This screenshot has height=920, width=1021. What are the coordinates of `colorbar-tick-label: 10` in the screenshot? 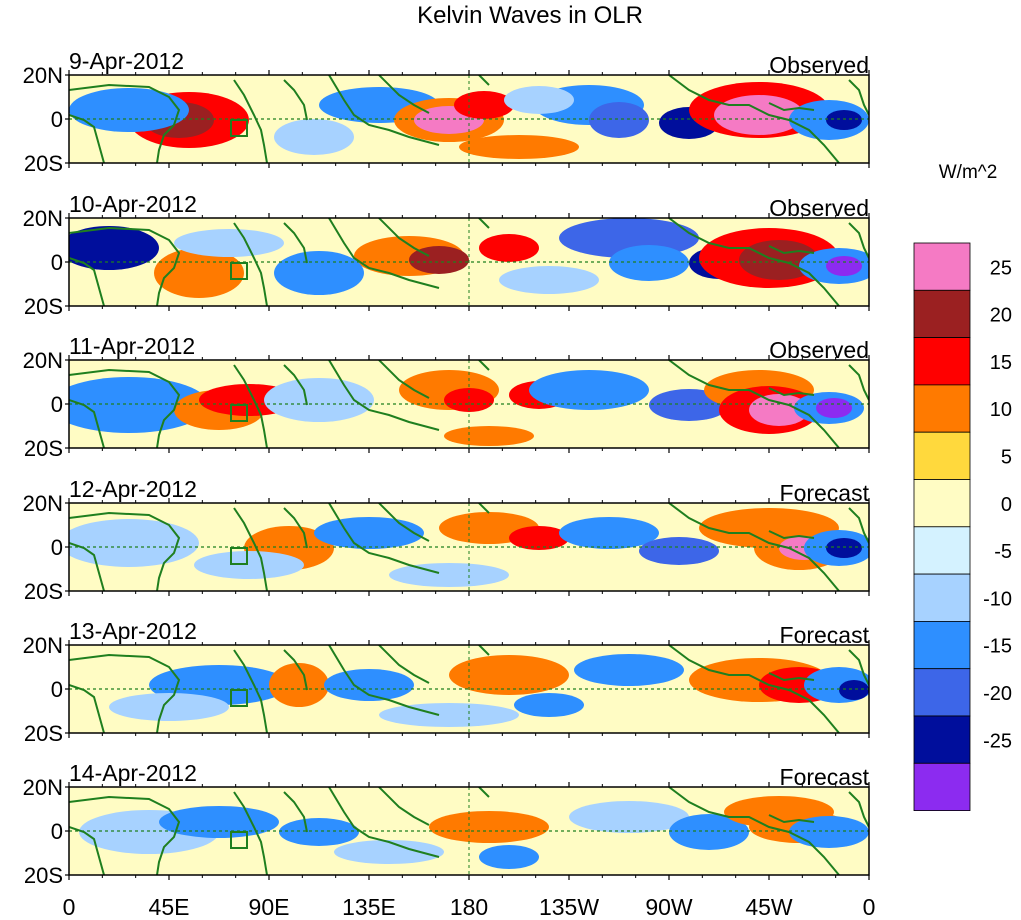 It's located at (1001, 410).